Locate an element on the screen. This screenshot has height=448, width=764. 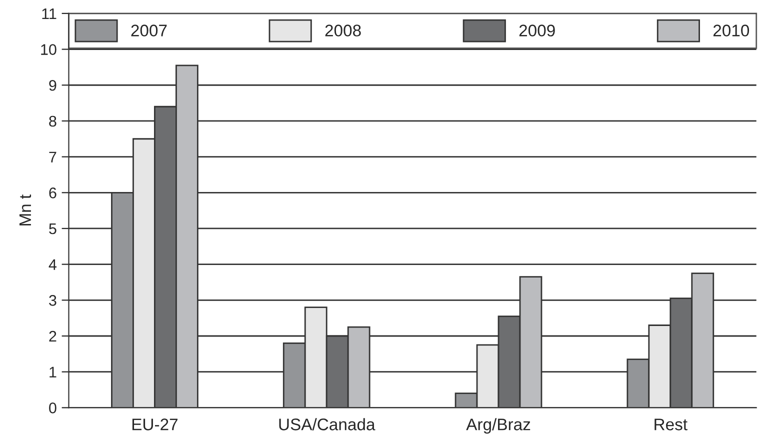
y-tick-label: 0 is located at coordinates (52, 408).